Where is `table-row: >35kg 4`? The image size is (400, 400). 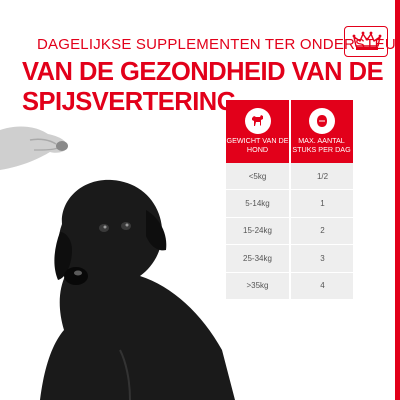 table-row: >35kg 4 is located at coordinates (289, 286).